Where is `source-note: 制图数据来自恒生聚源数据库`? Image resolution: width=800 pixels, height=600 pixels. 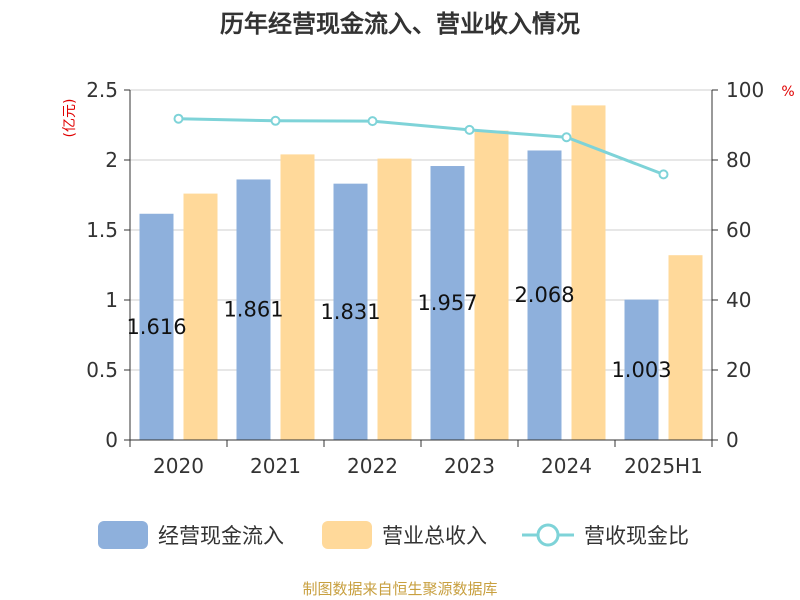
source-note: 制图数据来自恒生聚源数据库 is located at coordinates (399, 589).